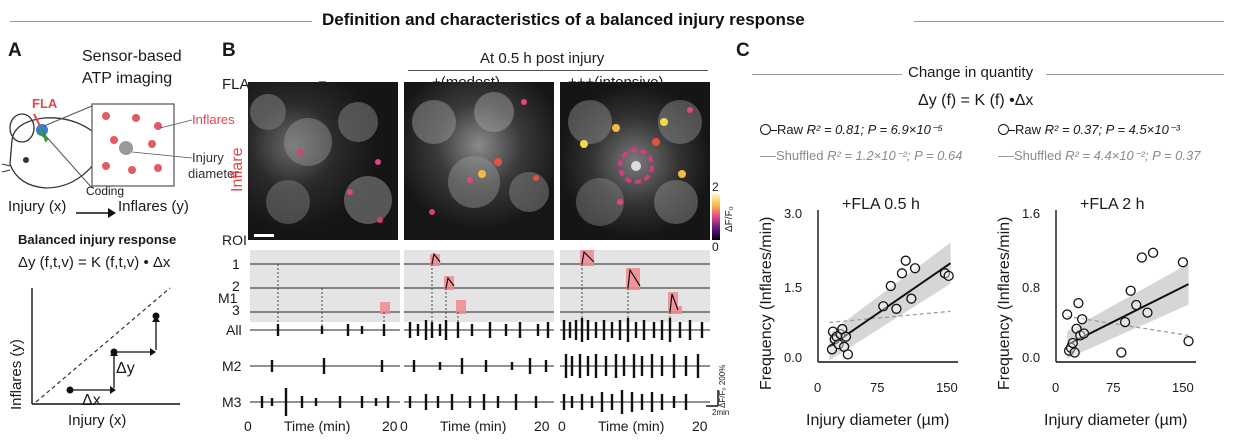 The height and width of the screenshot is (446, 1234). What do you see at coordinates (1056, 387) in the screenshot?
I see `chart2-xtick-0: 0` at bounding box center [1056, 387].